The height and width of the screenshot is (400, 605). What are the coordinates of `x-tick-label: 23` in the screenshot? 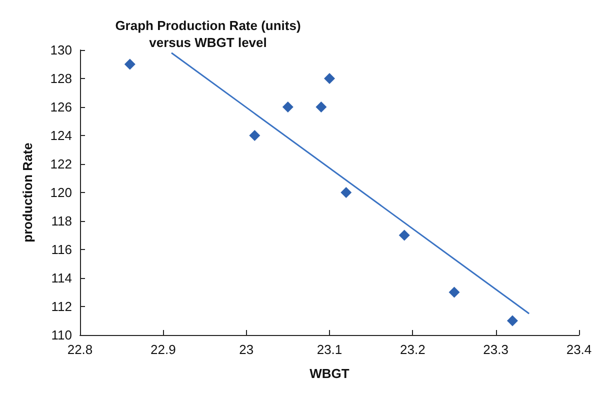 It's located at (246, 349).